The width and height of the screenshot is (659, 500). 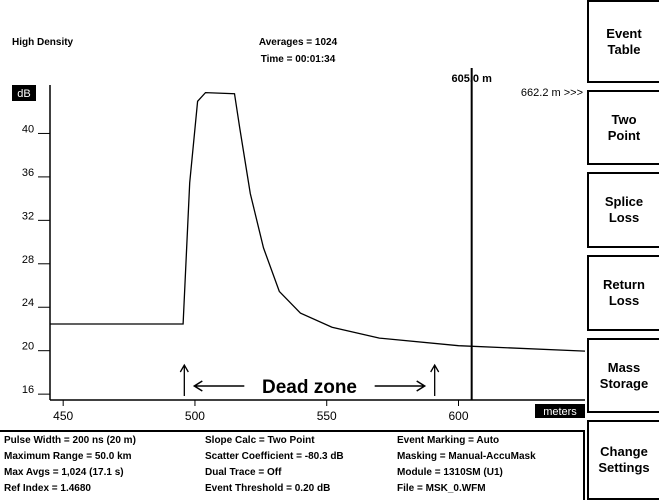 I want to click on x-unit: meters, so click(x=560, y=412).